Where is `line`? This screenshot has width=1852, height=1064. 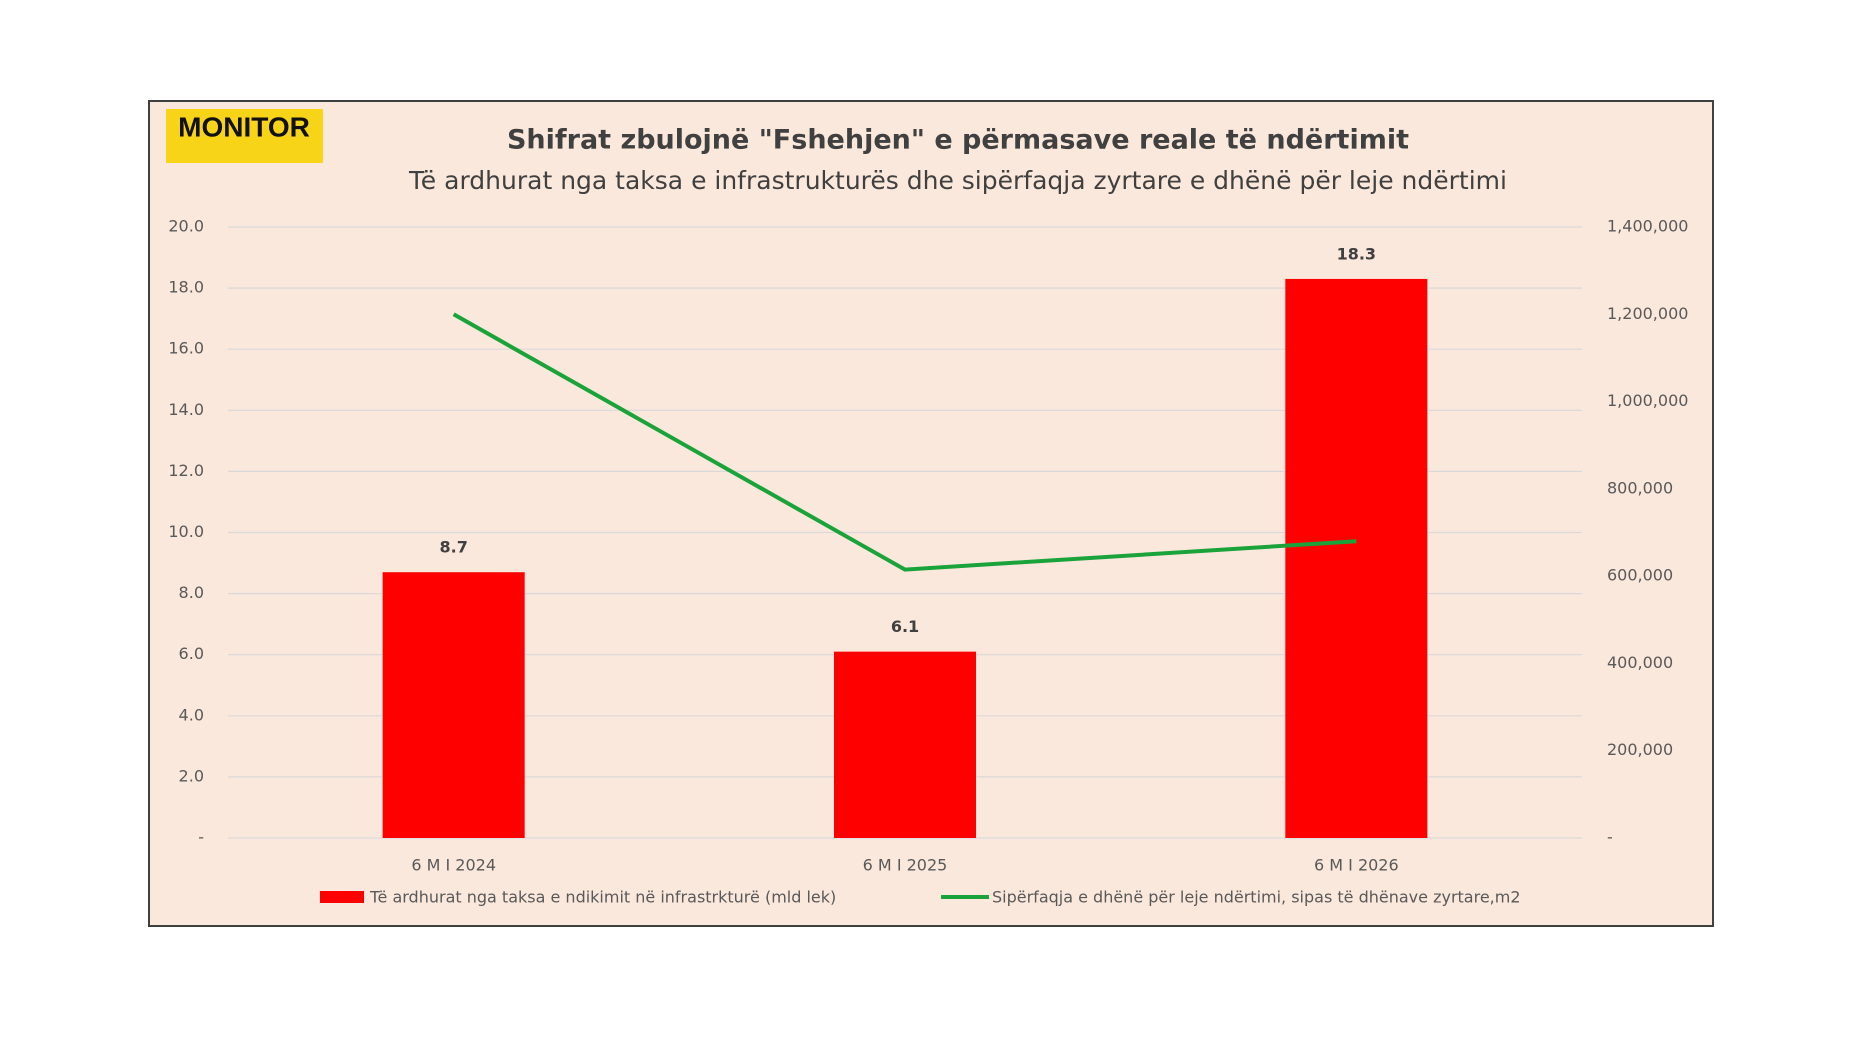 line is located at coordinates (904, 442).